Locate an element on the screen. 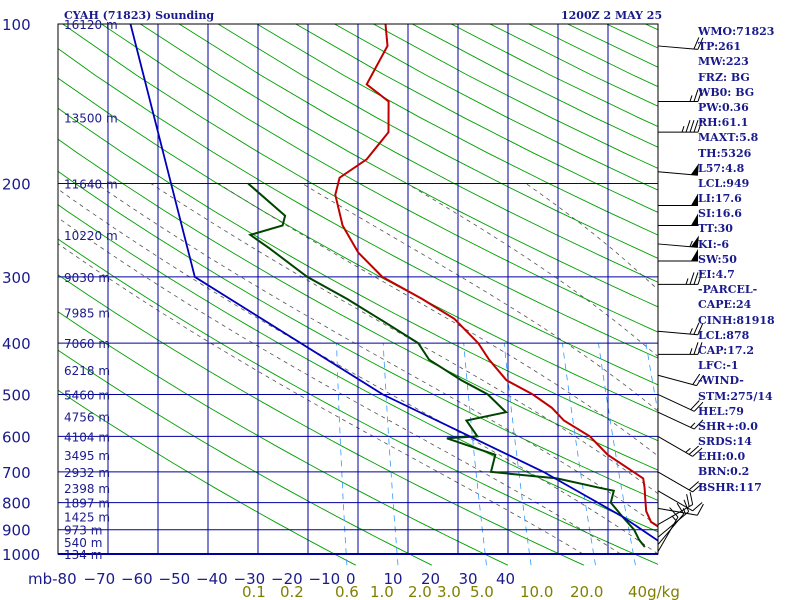 This screenshot has height=600, width=800. index-item: BSHR:117 is located at coordinates (730, 487).